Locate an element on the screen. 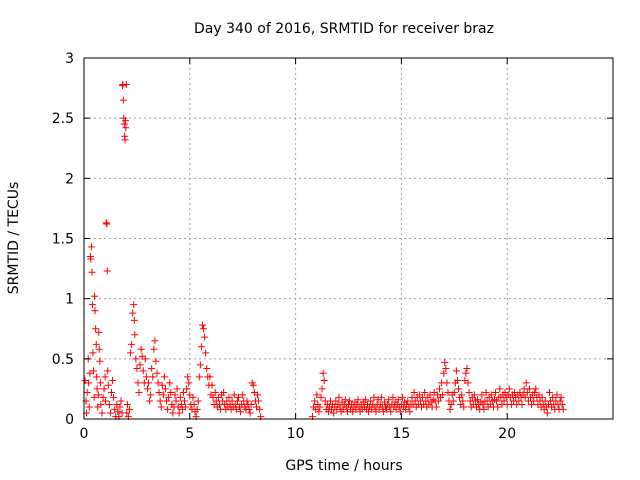 This screenshot has height=480, width=640. y-tick-label: 0.5 is located at coordinates (63, 360).